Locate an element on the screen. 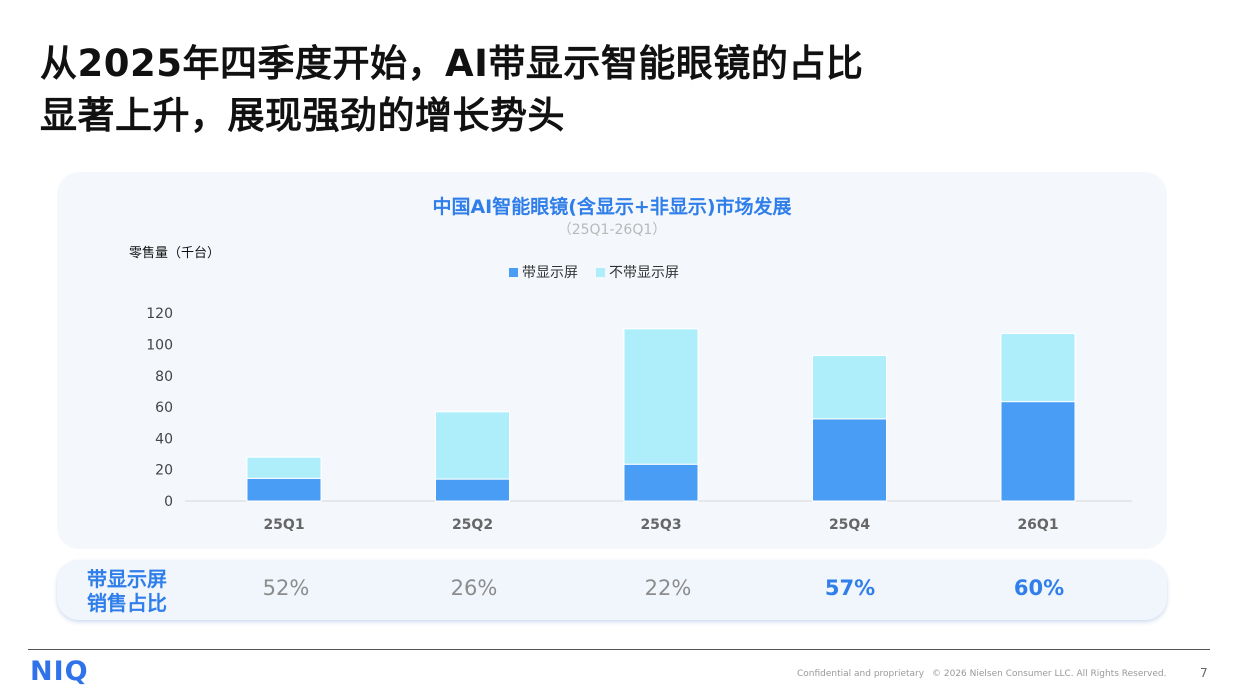  x-tick-label-25Q4: 25Q4 is located at coordinates (849, 525).